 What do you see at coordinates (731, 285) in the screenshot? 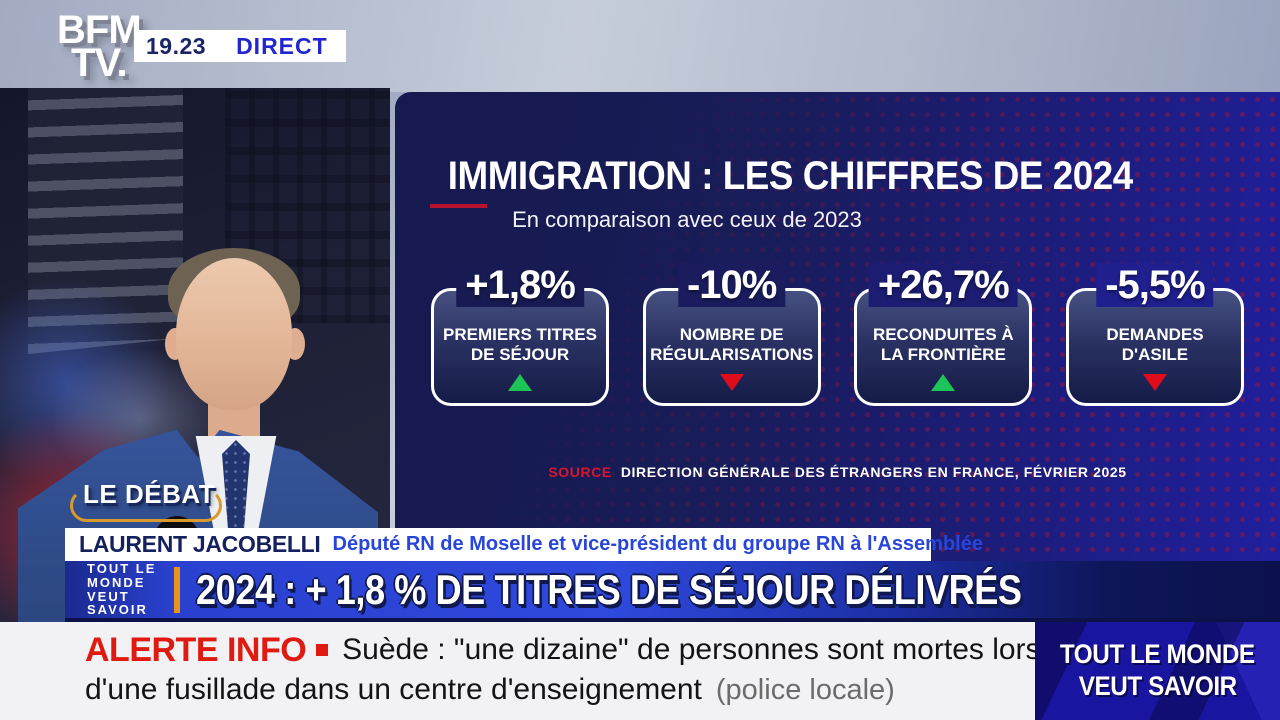
I see `stat-value: -10%` at bounding box center [731, 285].